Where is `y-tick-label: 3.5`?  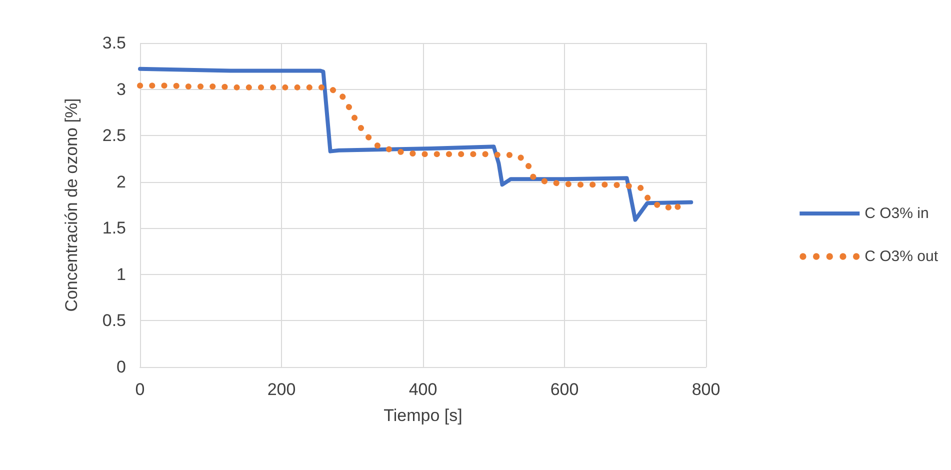 y-tick-label: 3.5 is located at coordinates (114, 43).